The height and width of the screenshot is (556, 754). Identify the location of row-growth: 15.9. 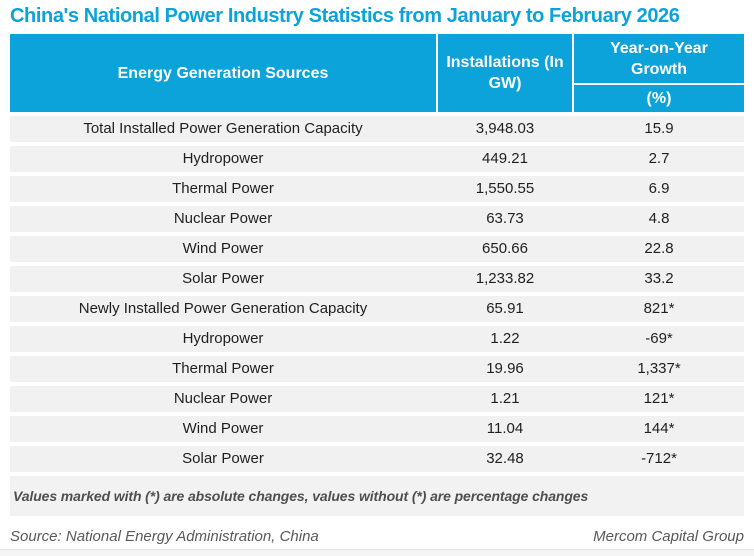
(659, 128).